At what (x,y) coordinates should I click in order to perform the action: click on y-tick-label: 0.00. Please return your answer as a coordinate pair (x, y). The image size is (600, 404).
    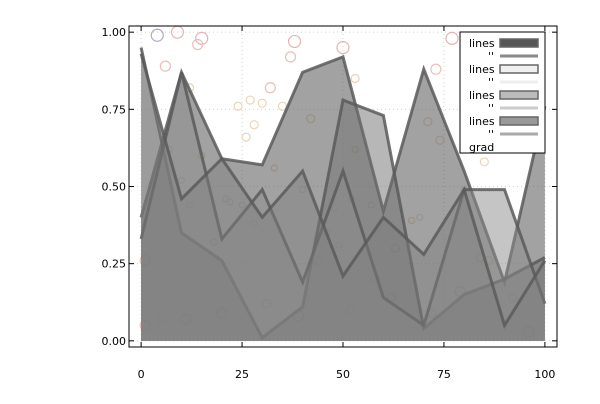
    Looking at the image, I should click on (114, 341).